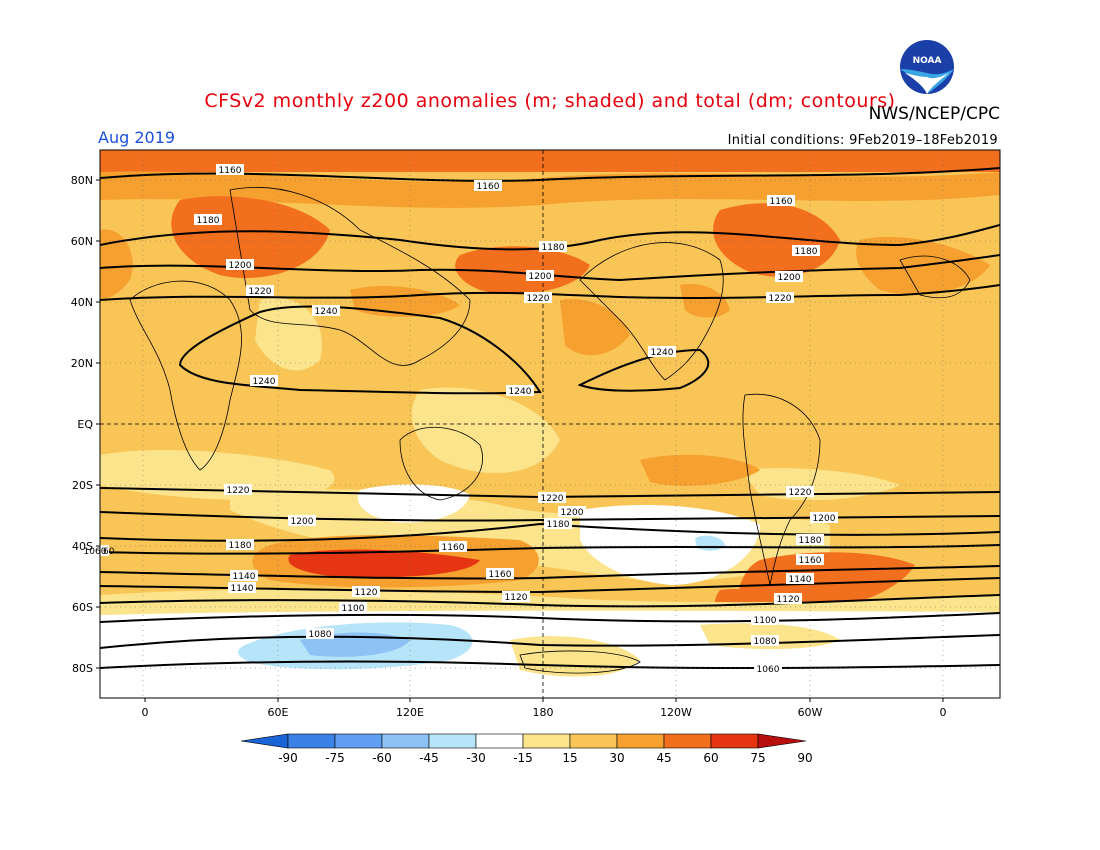 The width and height of the screenshot is (1100, 850). I want to click on colorbar-tick-label: -15, so click(523, 758).